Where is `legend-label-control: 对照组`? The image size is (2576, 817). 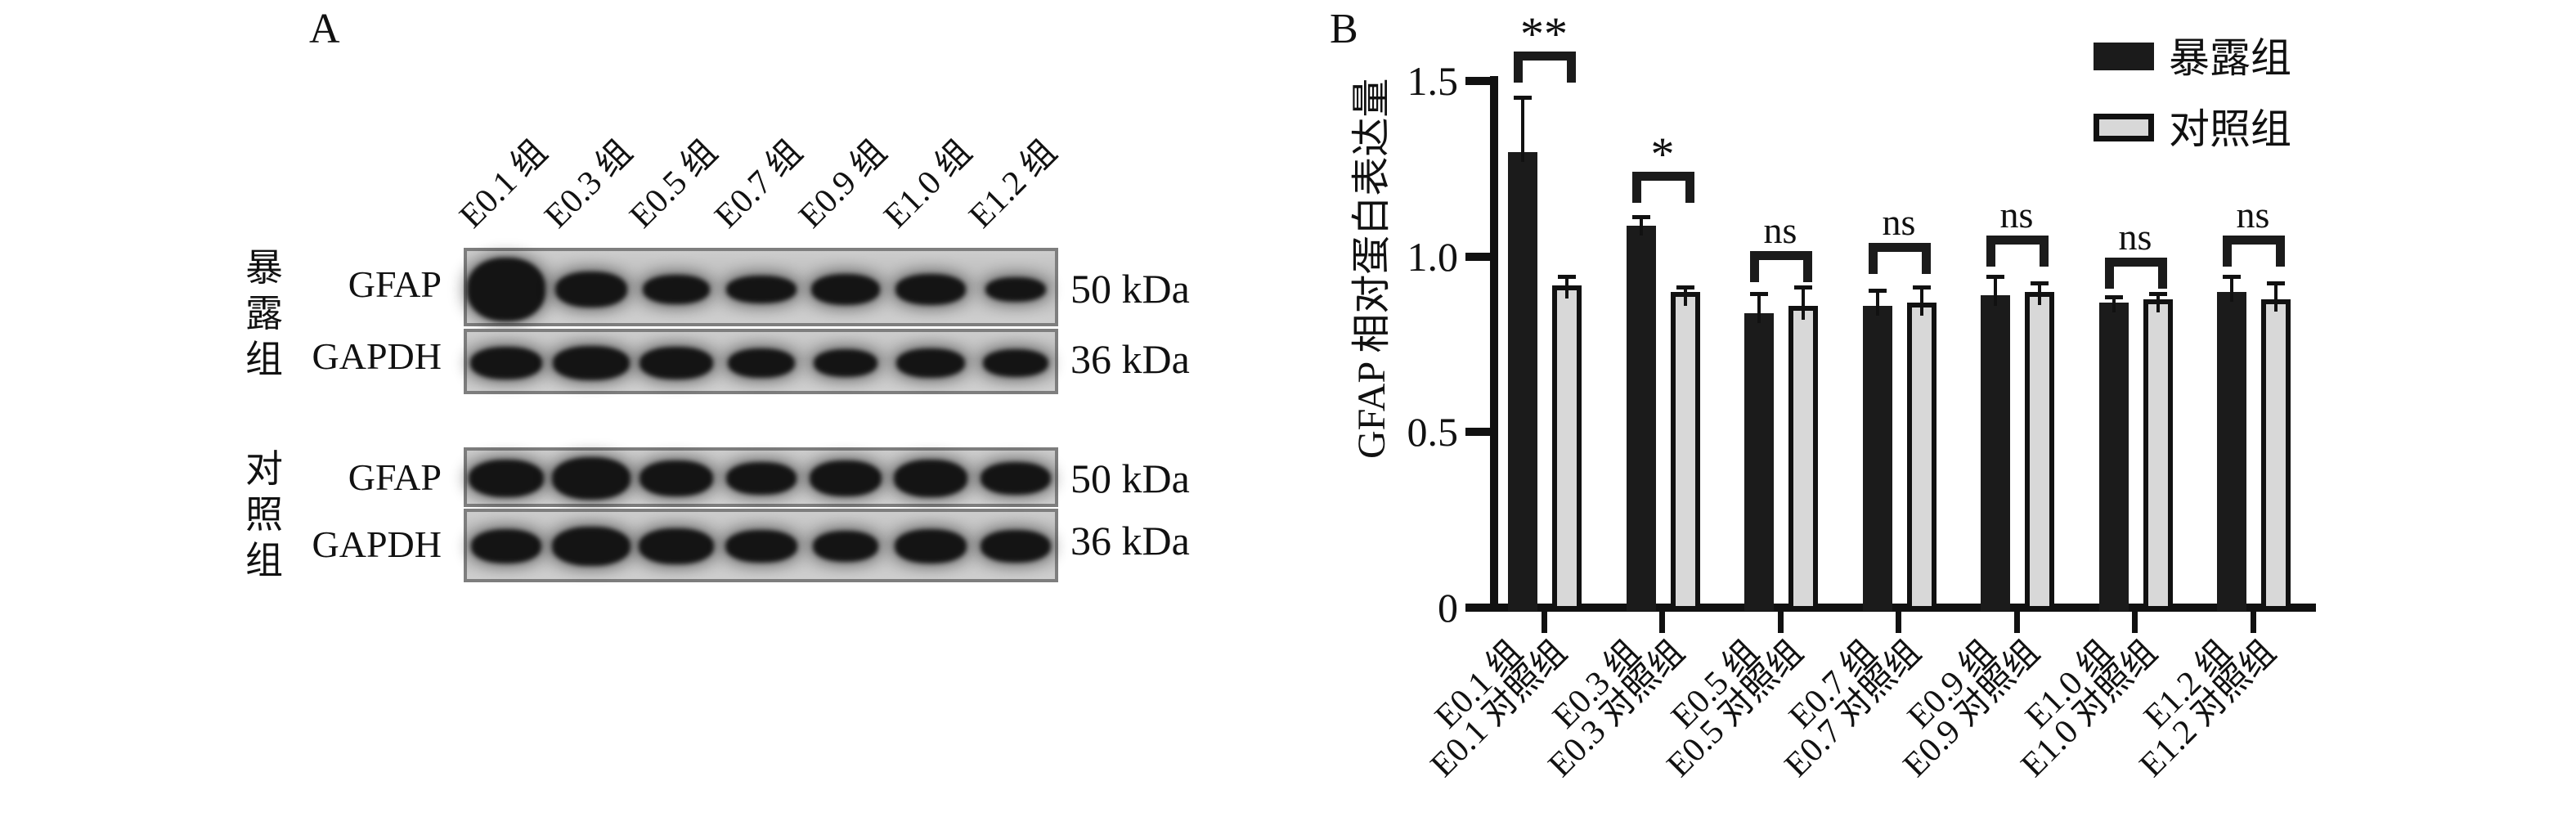 legend-label-control: 对照组 is located at coordinates (2230, 129).